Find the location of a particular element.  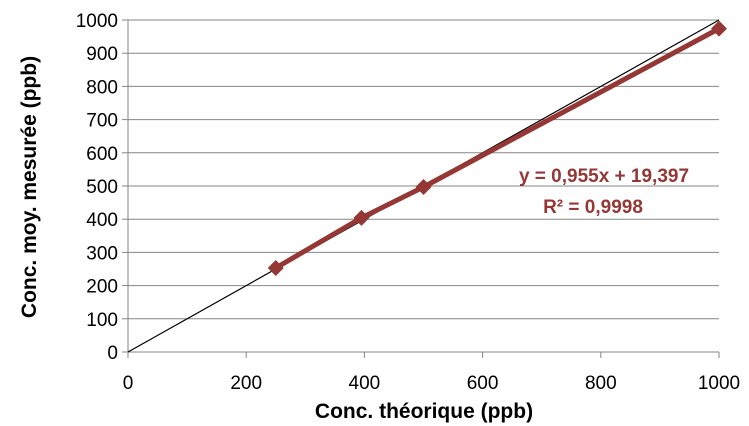

y-tick-label: 1000 is located at coordinates (97, 21).